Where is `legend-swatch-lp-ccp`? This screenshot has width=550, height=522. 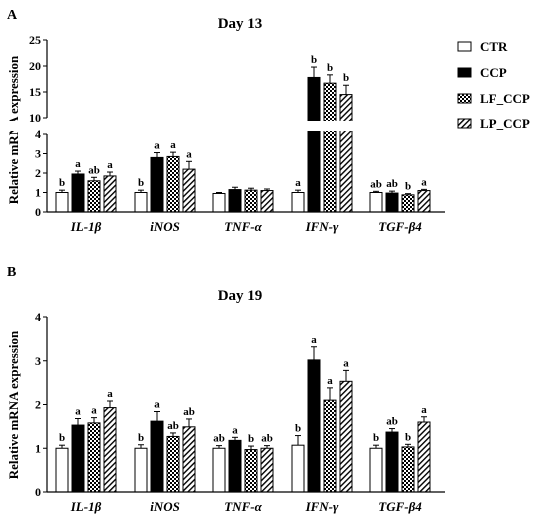 legend-swatch-lp-ccp is located at coordinates (464, 123).